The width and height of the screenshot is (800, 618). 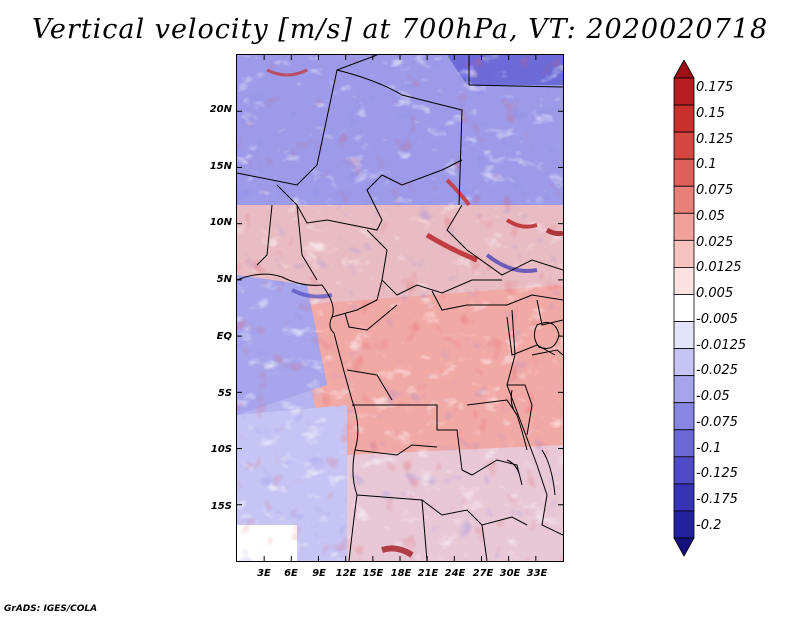 What do you see at coordinates (264, 573) in the screenshot?
I see `lon-tick-label: 3E` at bounding box center [264, 573].